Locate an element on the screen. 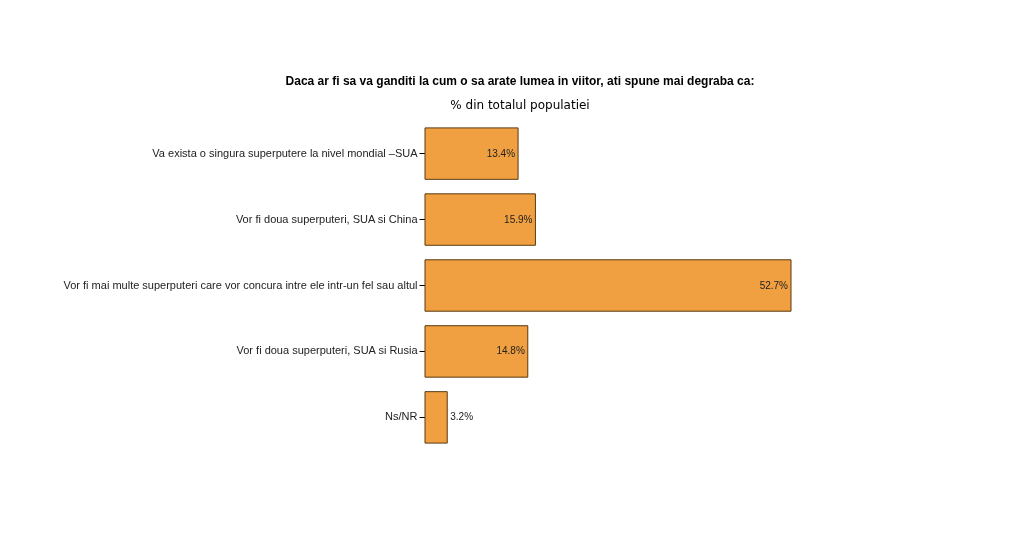  chart-subtitle: % din totalul populatiei is located at coordinates (520, 105).